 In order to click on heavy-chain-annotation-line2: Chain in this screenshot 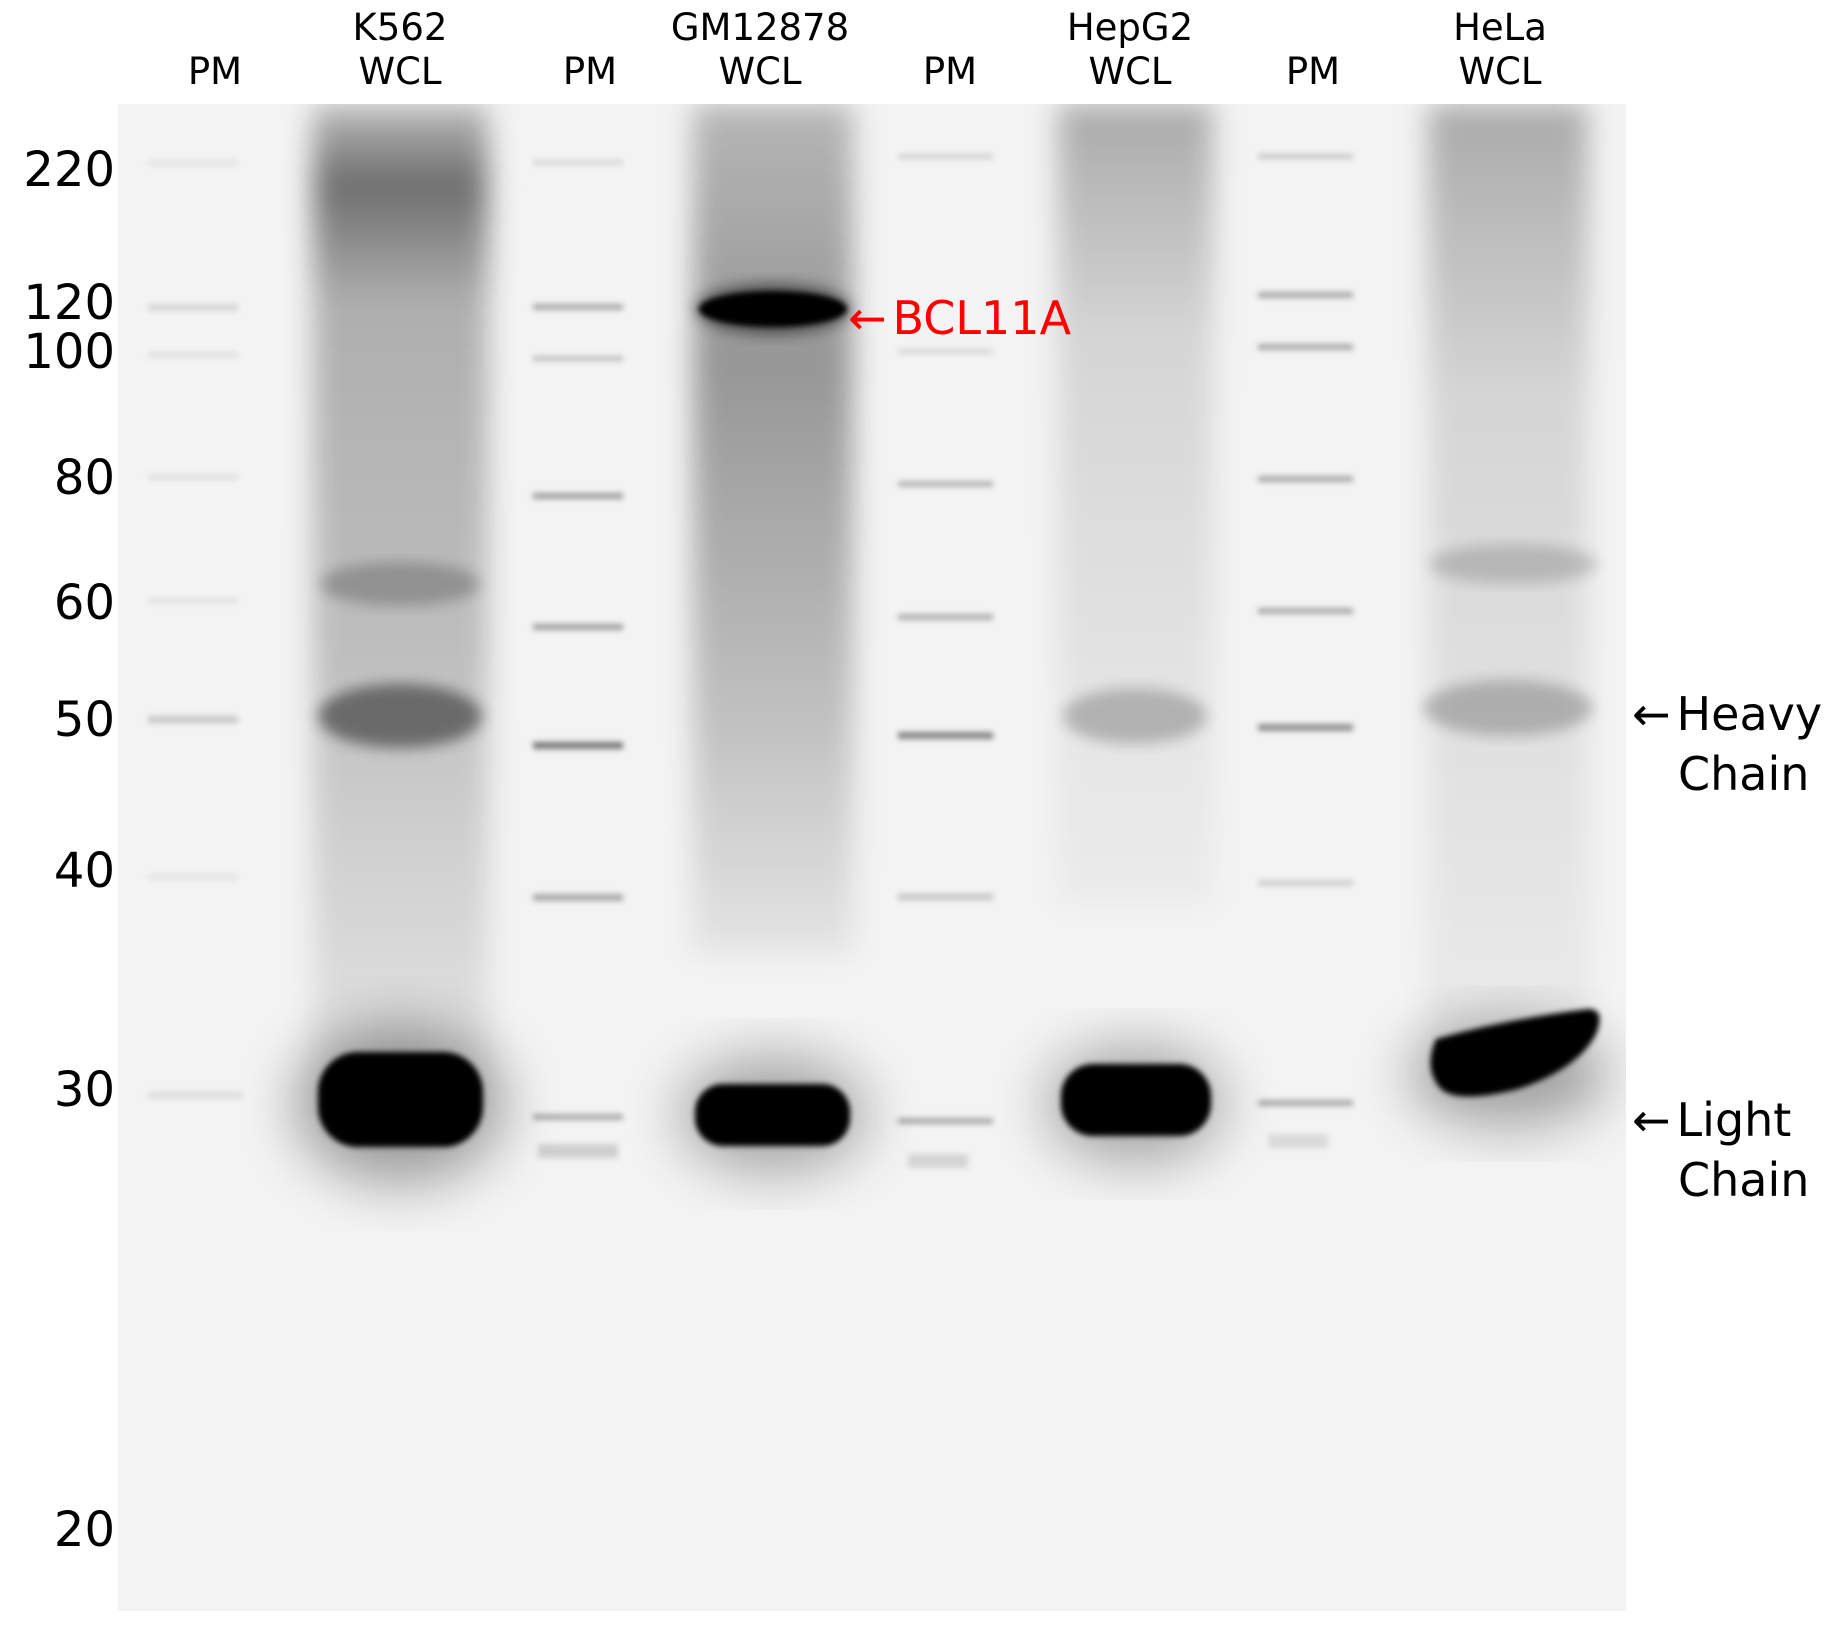, I will do `click(1744, 774)`.